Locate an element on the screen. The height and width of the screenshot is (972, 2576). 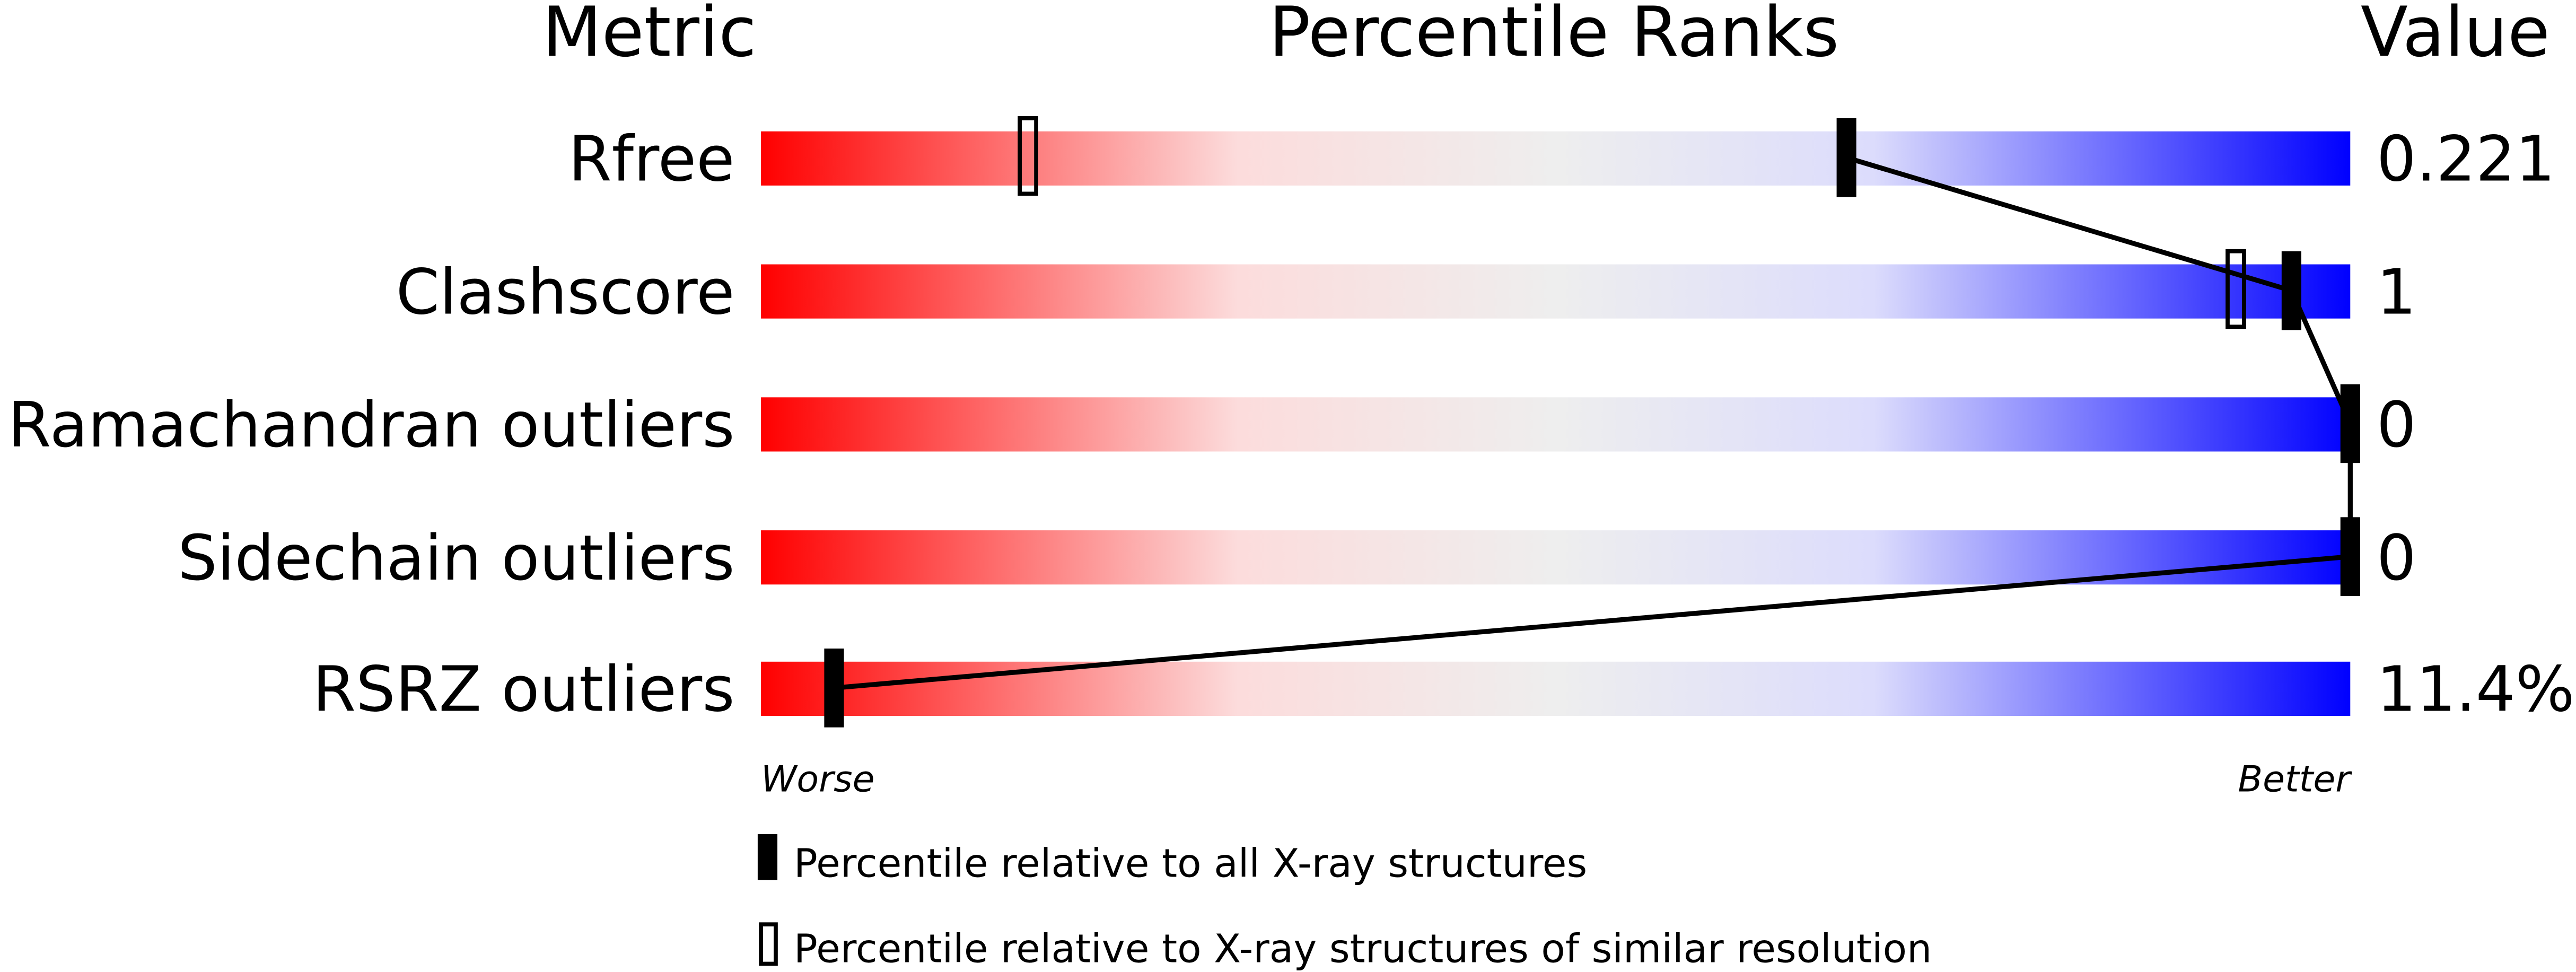
metric-label: RSRZ outliers is located at coordinates (523, 689).